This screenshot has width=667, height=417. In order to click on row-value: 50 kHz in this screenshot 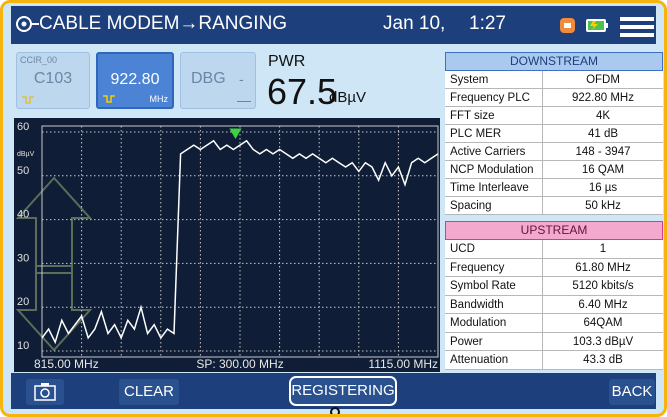, I will do `click(603, 206)`.